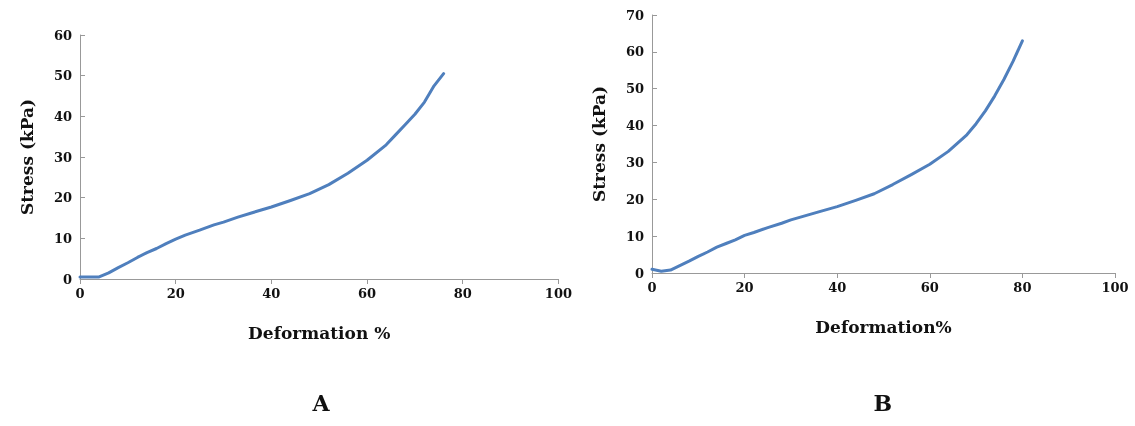 This screenshot has width=1135, height=426. Describe the element at coordinates (883, 403) in the screenshot. I see `text: B` at that location.